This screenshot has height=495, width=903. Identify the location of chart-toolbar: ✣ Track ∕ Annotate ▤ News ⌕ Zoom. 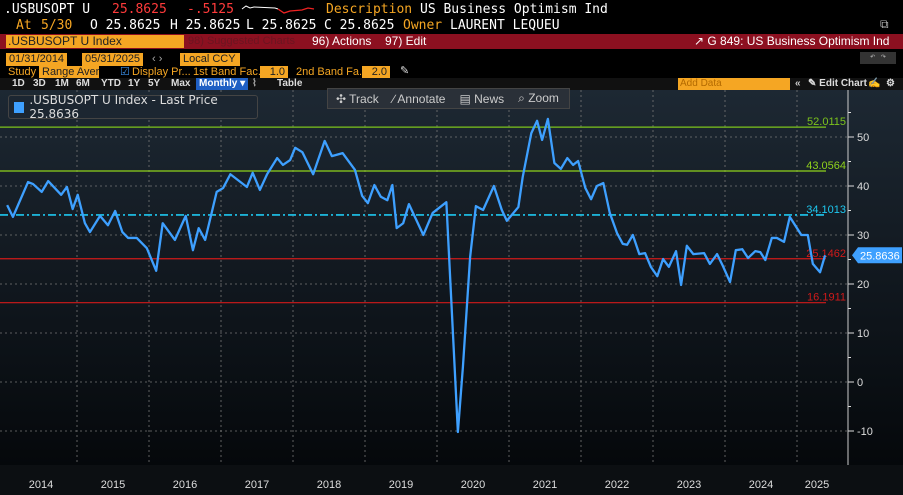
(448, 98).